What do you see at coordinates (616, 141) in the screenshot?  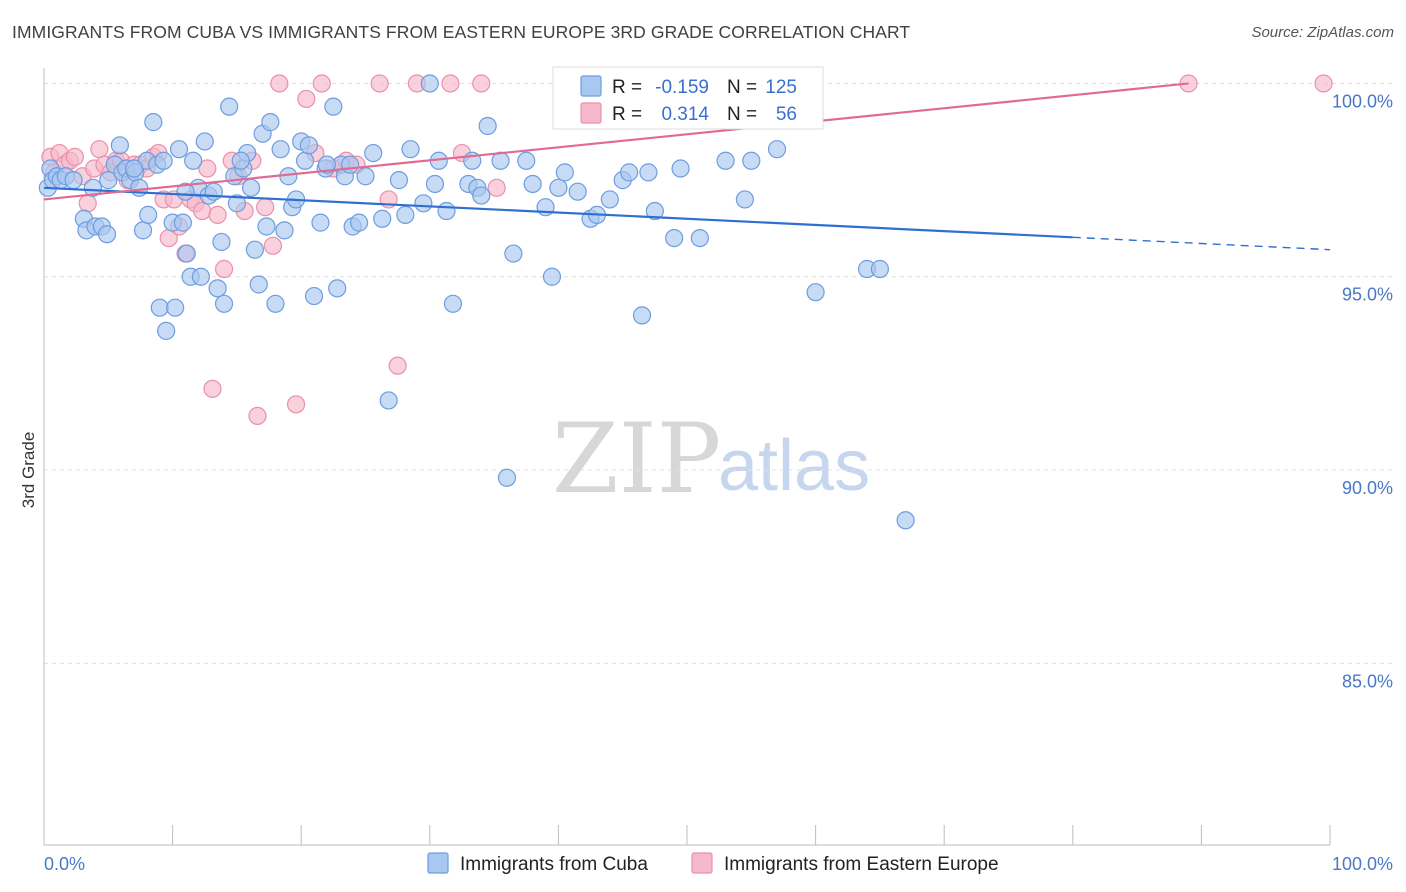 I see `ee-trend-line` at bounding box center [616, 141].